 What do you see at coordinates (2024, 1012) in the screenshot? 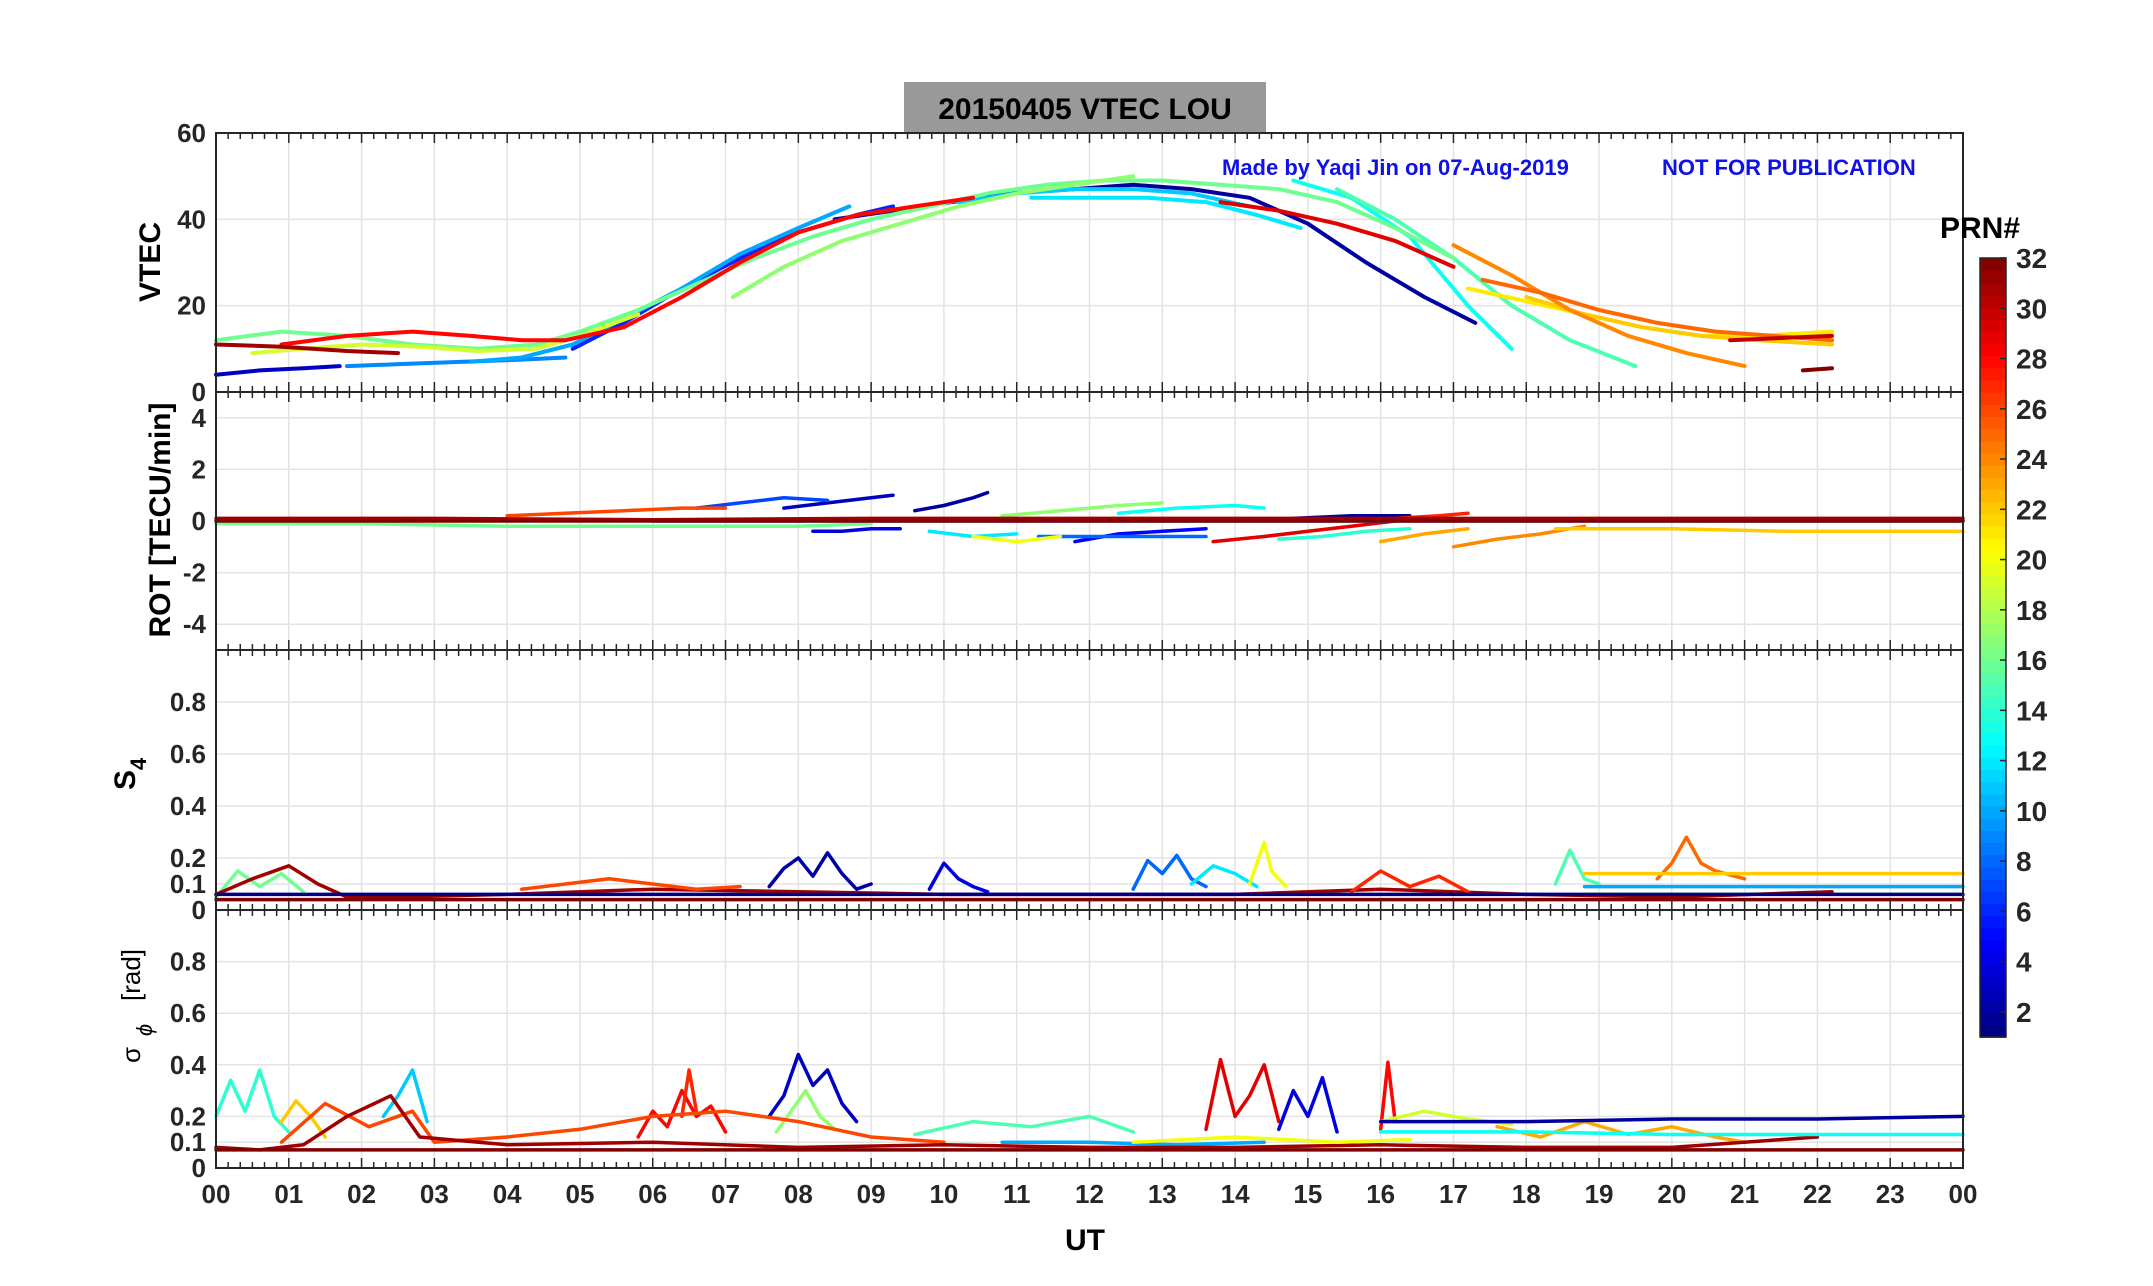
I see `colorbar-tick-label: 2` at bounding box center [2024, 1012].